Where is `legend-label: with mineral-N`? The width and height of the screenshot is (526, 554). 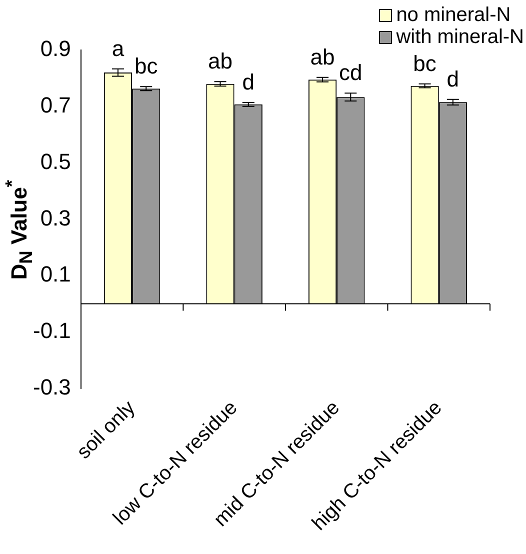
legend-label: with mineral-N is located at coordinates (460, 37).